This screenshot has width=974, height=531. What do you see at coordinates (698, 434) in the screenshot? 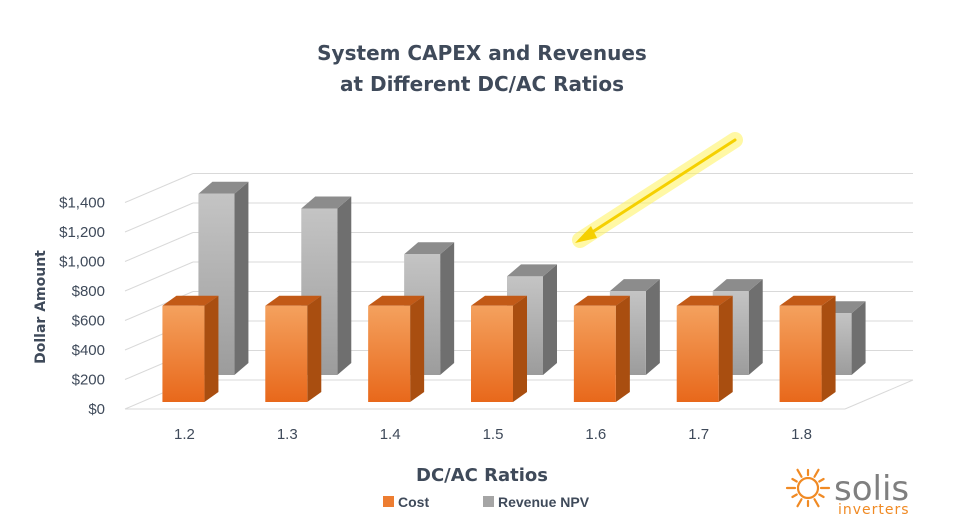
I see `x-tick-label: 1.7` at bounding box center [698, 434].